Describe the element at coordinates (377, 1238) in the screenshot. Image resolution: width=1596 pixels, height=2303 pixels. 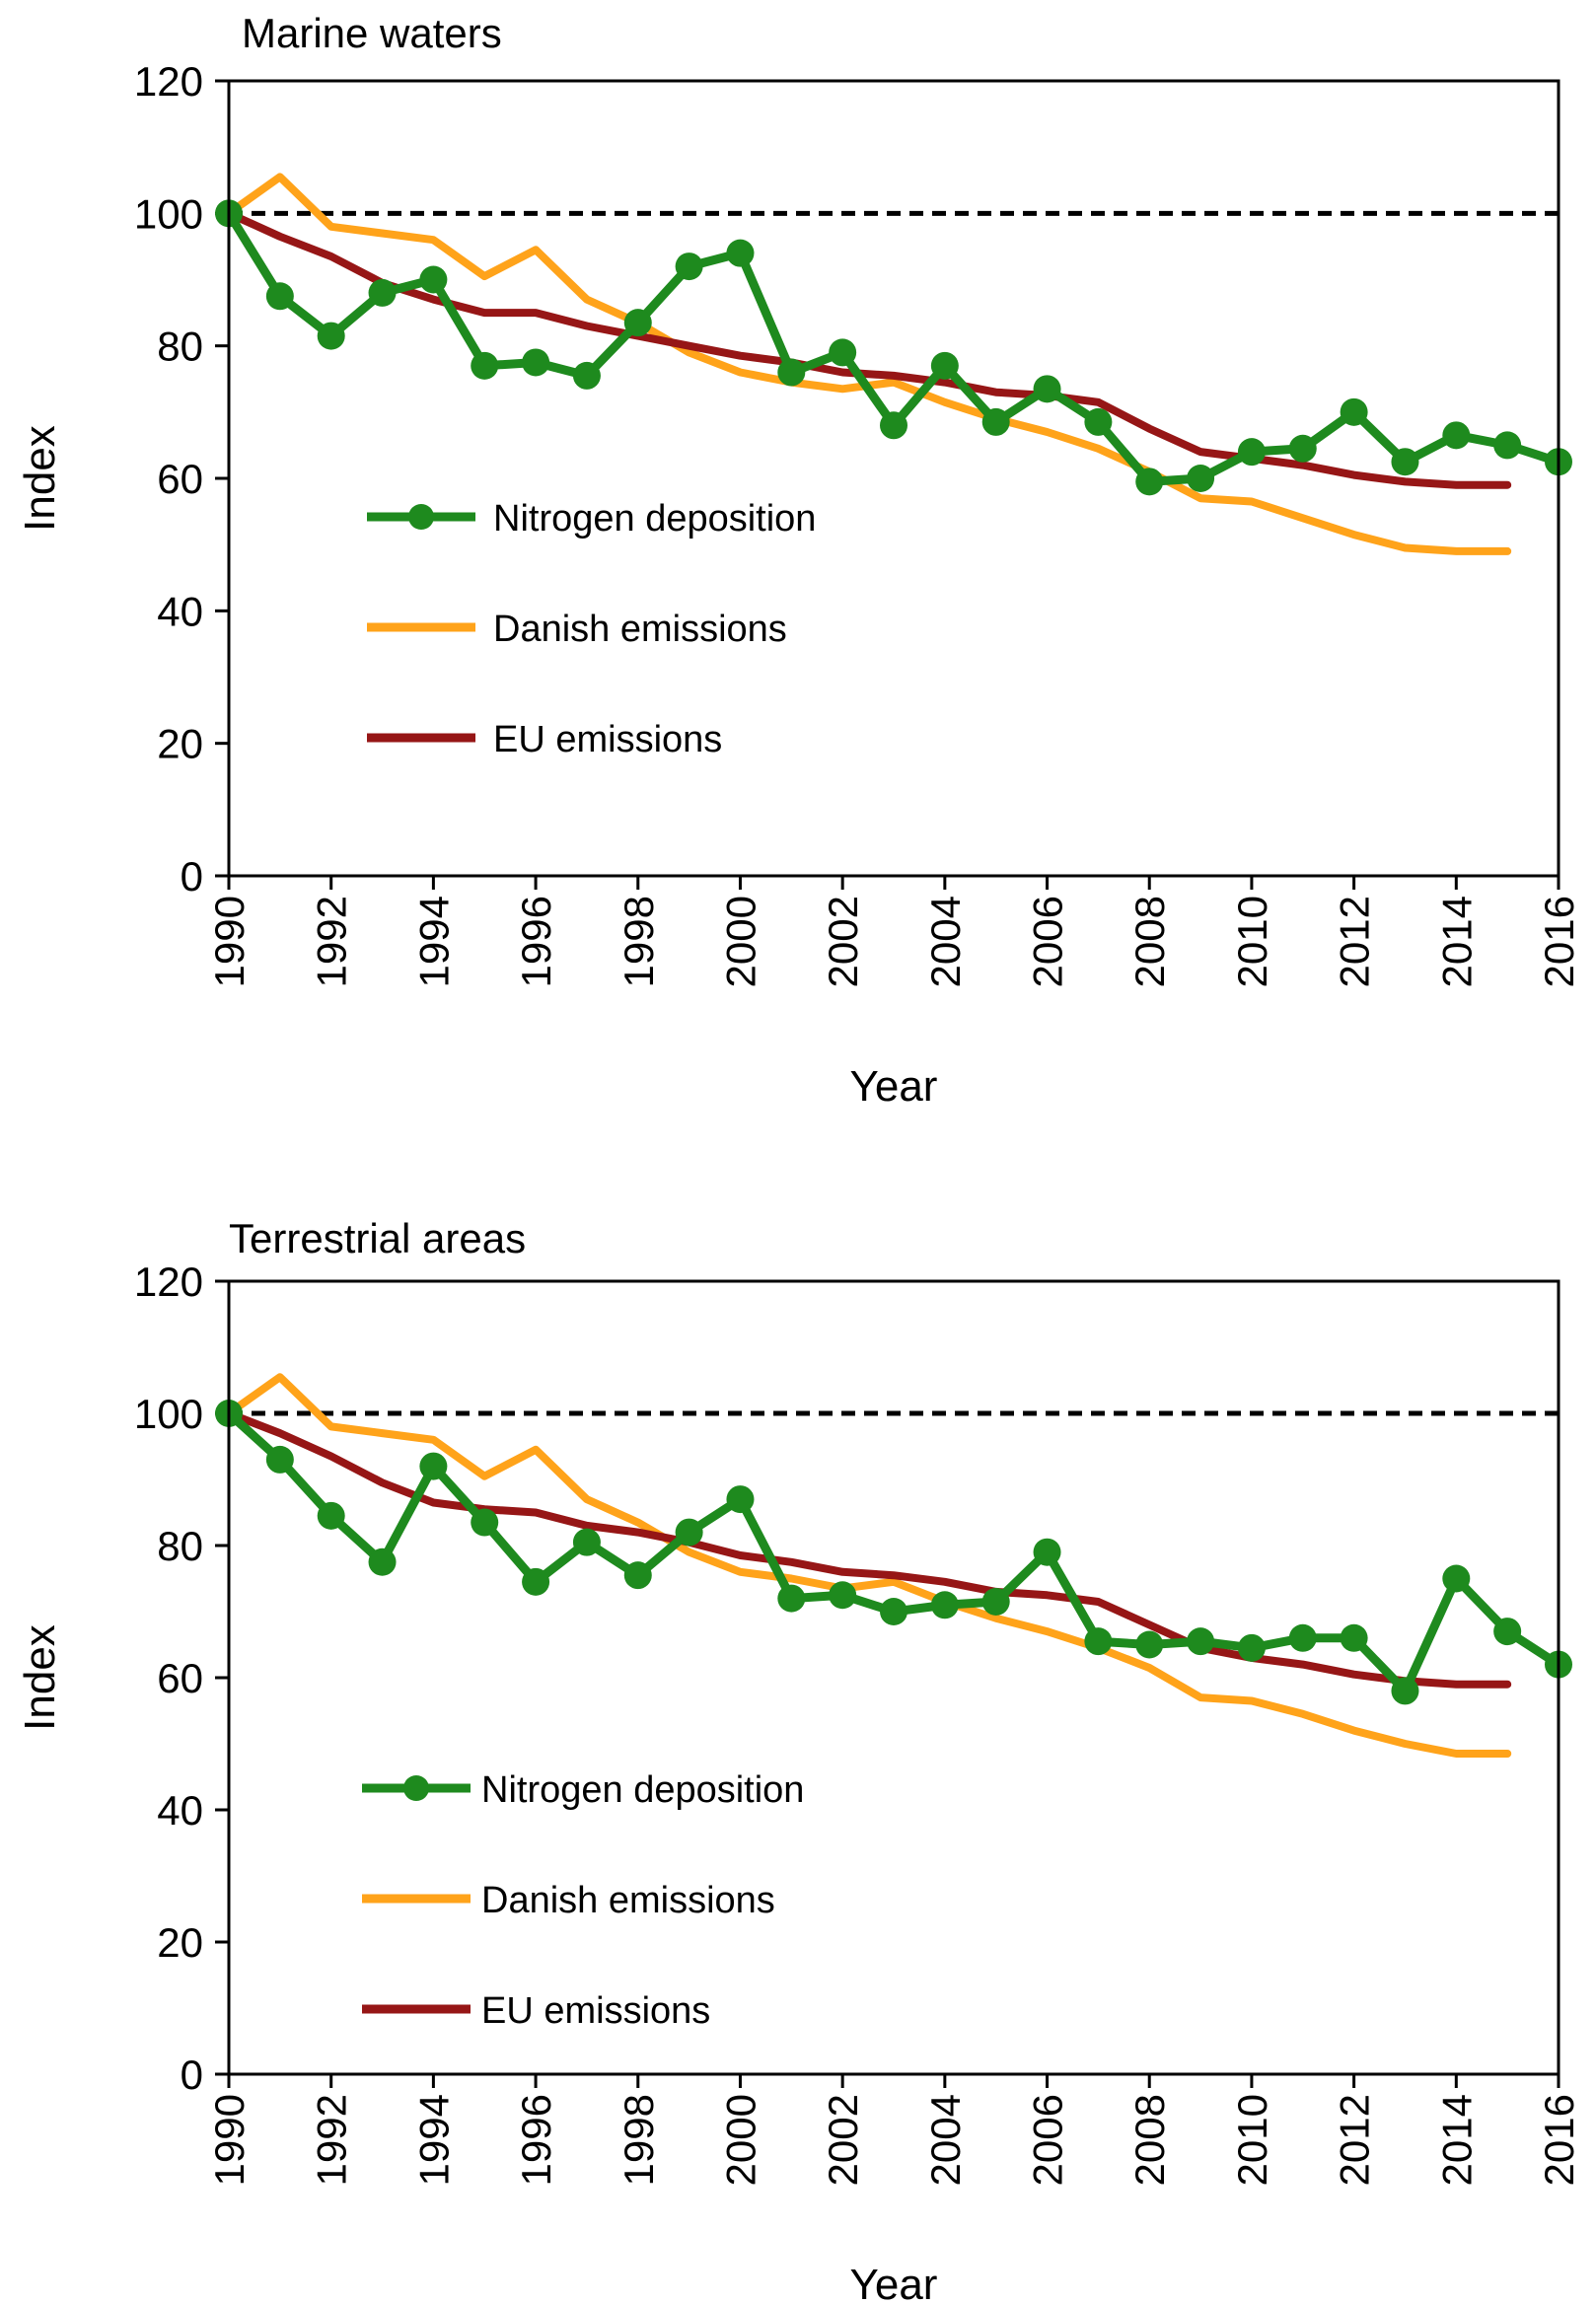
I see `chart-title: Terrestrial areas` at that location.